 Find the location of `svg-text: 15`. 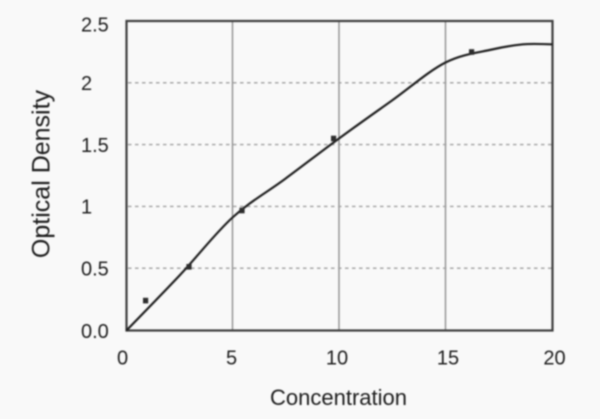

svg-text: 15 is located at coordinates (448, 359).